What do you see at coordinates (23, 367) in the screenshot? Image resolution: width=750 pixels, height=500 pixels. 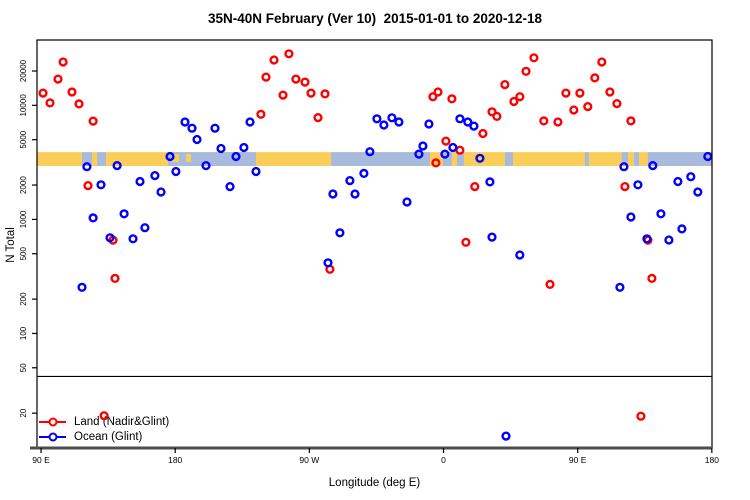 I see `y-tick-label: 50` at bounding box center [23, 367].